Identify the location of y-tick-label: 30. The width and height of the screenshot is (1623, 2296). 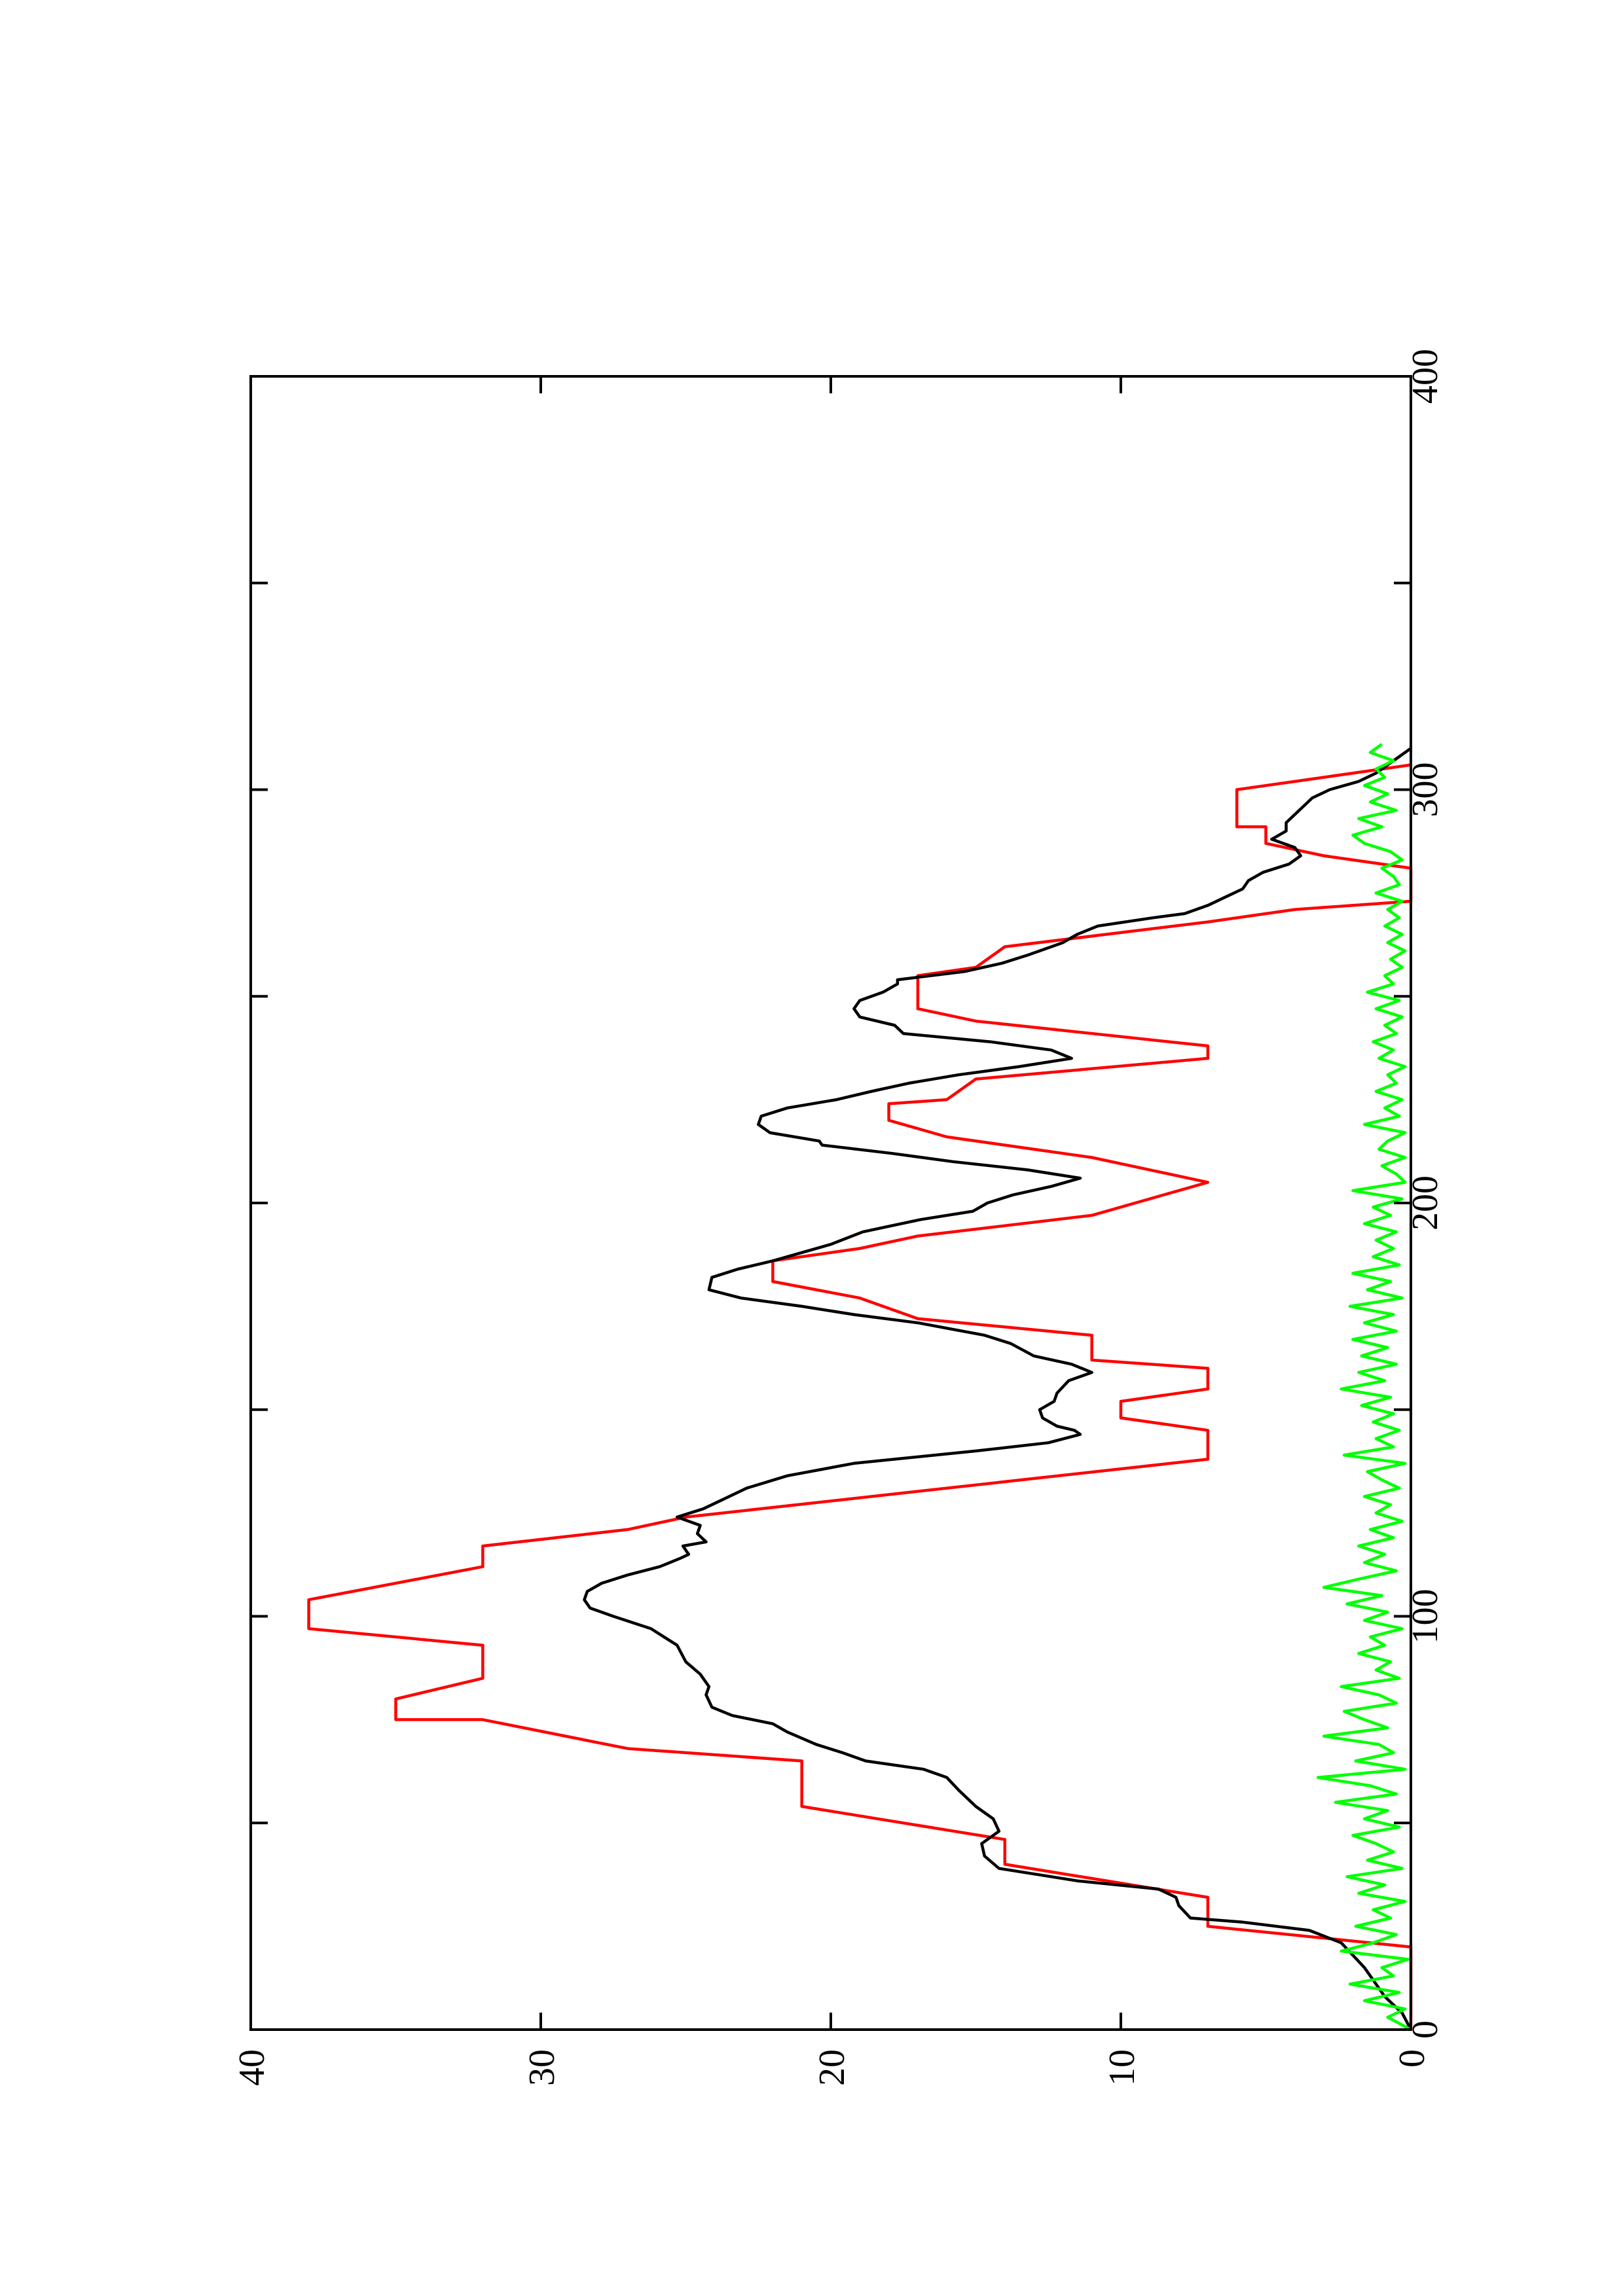
(542, 2067).